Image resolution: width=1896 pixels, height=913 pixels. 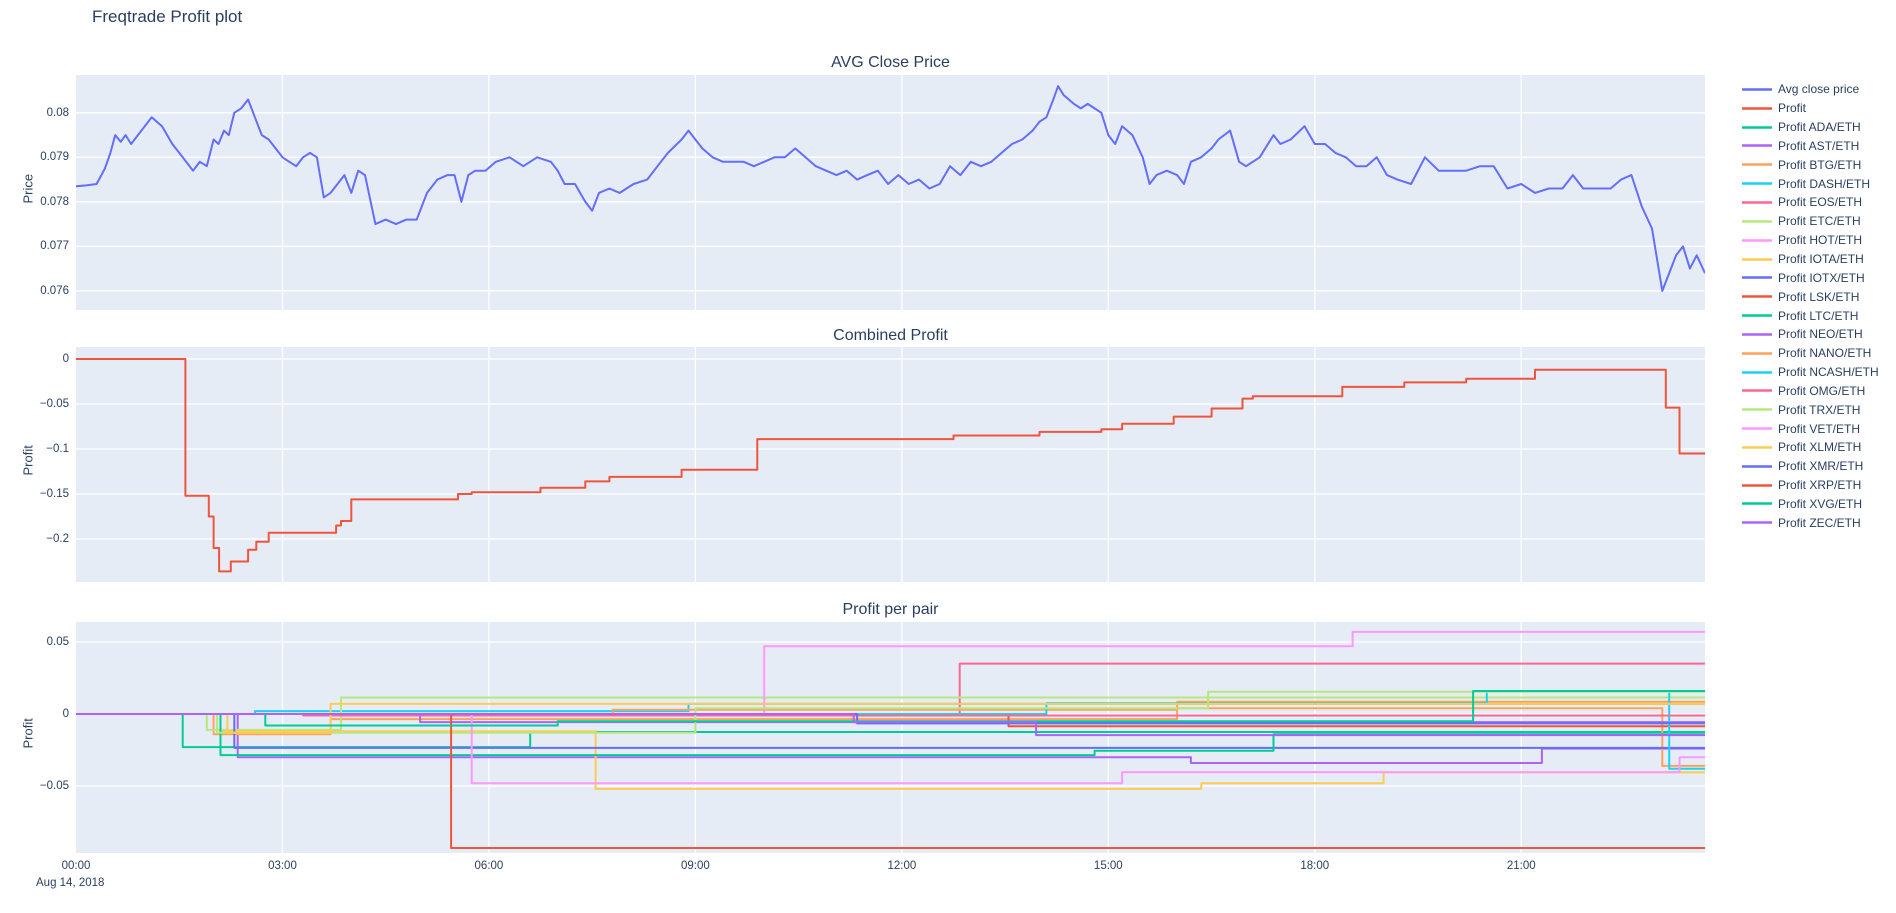 I want to click on legend-item-label: Profit XLM/ETH, so click(x=1820, y=447).